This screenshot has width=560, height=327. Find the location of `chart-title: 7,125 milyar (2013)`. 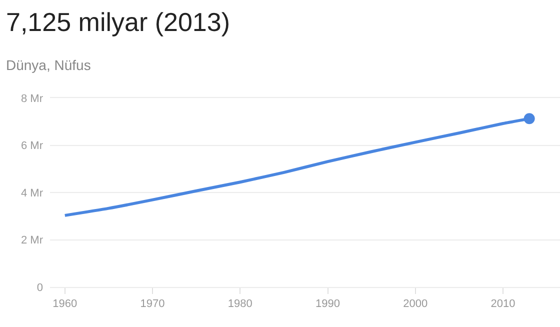

chart-title: 7,125 milyar (2013) is located at coordinates (118, 22).